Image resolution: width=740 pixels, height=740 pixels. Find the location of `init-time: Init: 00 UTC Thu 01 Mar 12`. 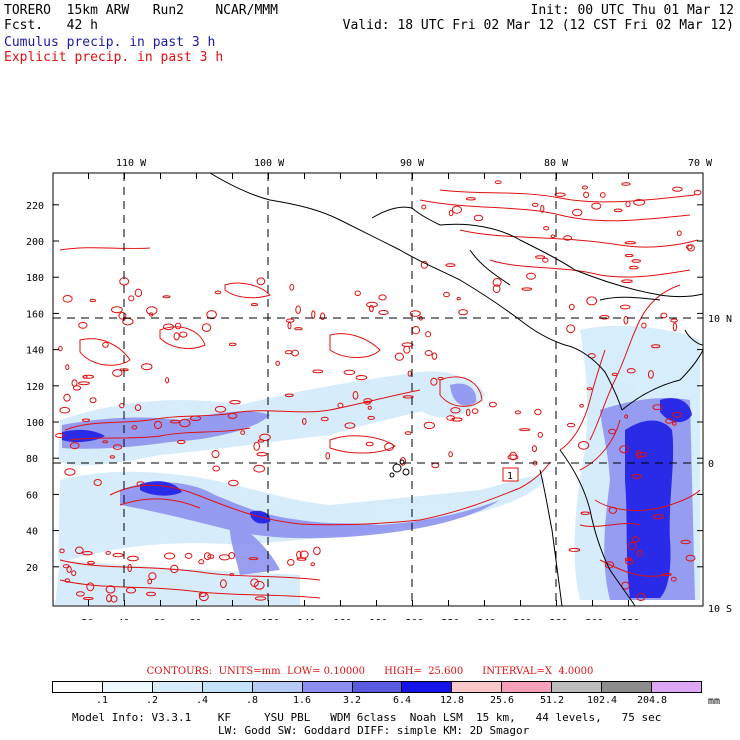

init-time: Init: 00 UTC Thu 01 Mar 12 is located at coordinates (632, 10).